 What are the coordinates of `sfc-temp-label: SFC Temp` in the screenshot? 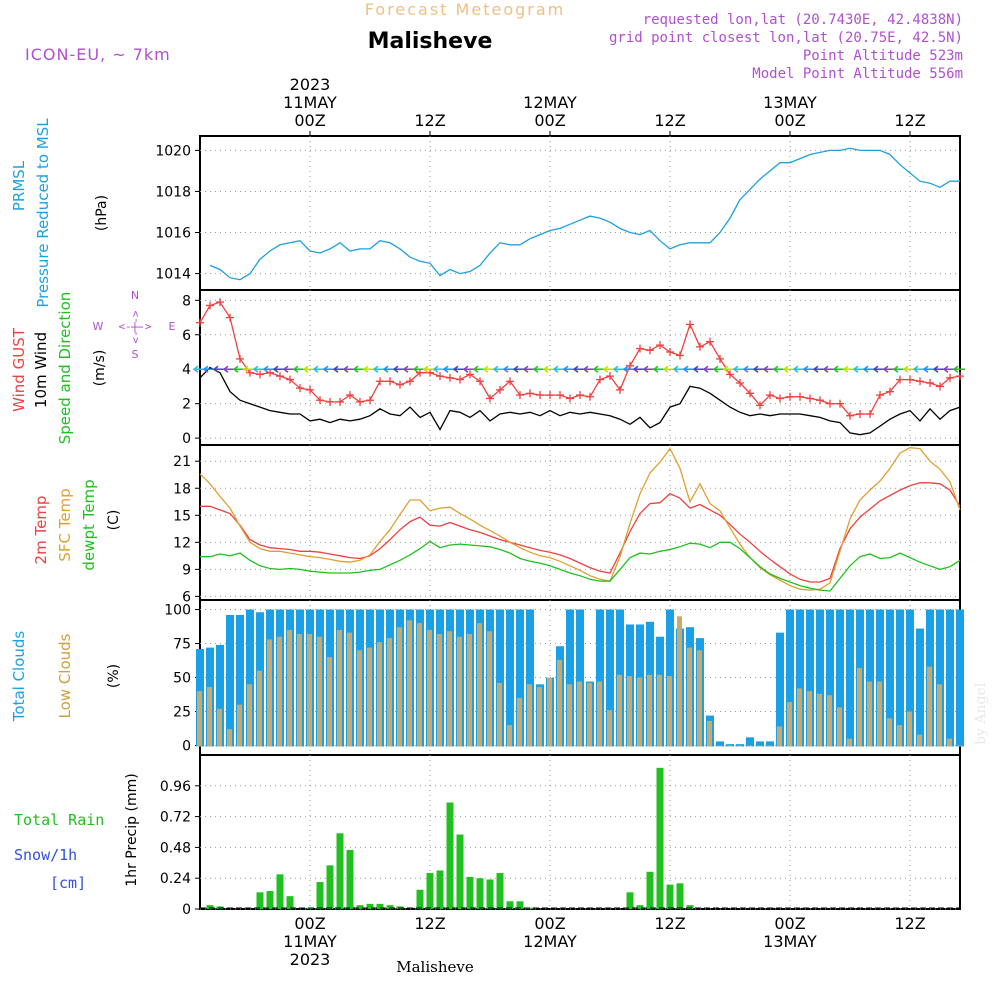 It's located at (65, 524).